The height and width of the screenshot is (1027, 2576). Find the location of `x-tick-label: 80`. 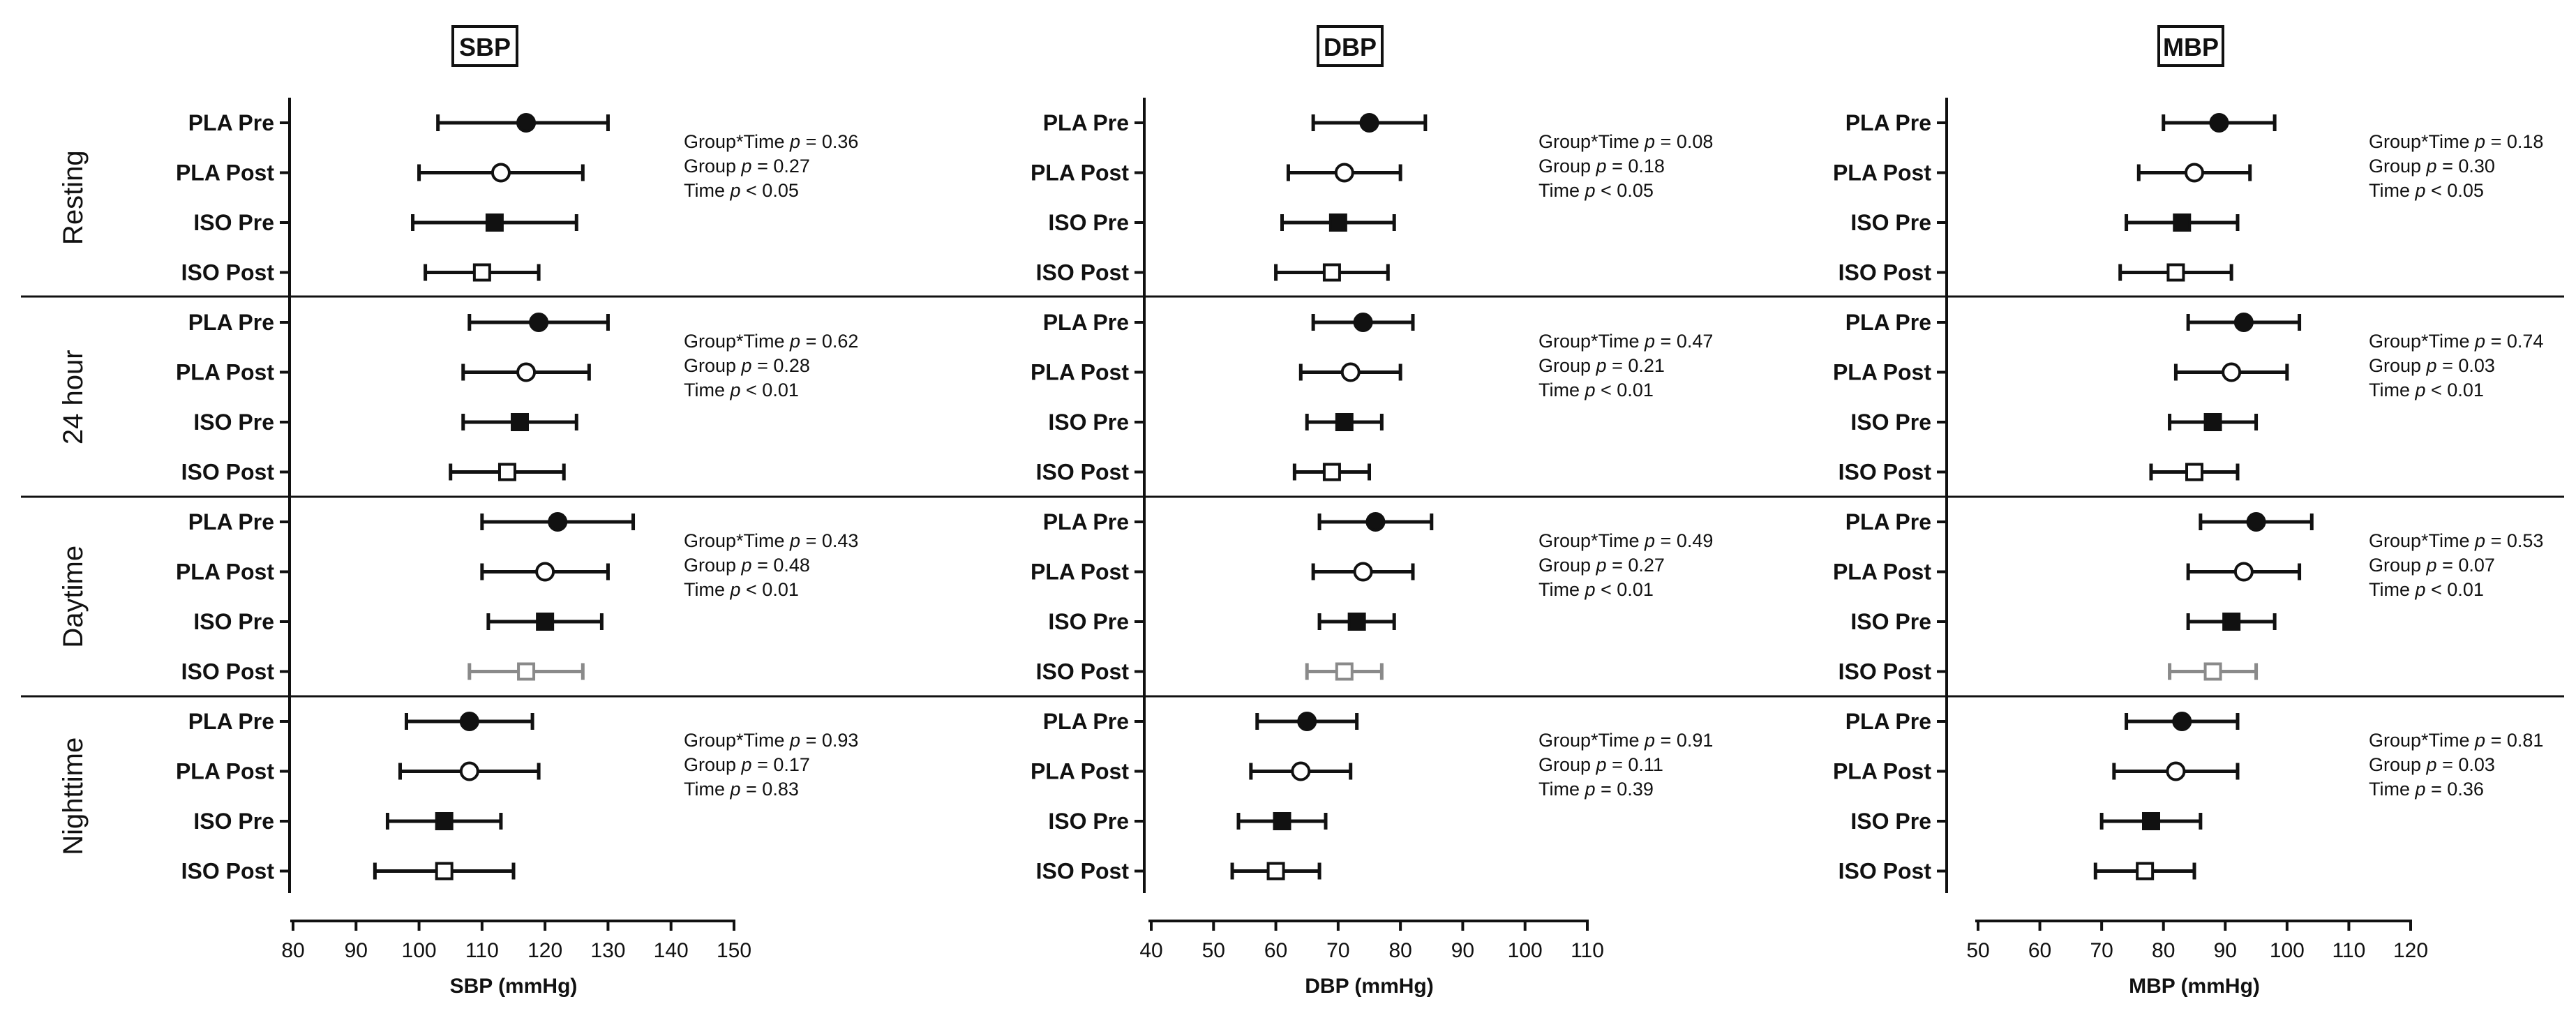

x-tick-label: 80 is located at coordinates (2163, 950).